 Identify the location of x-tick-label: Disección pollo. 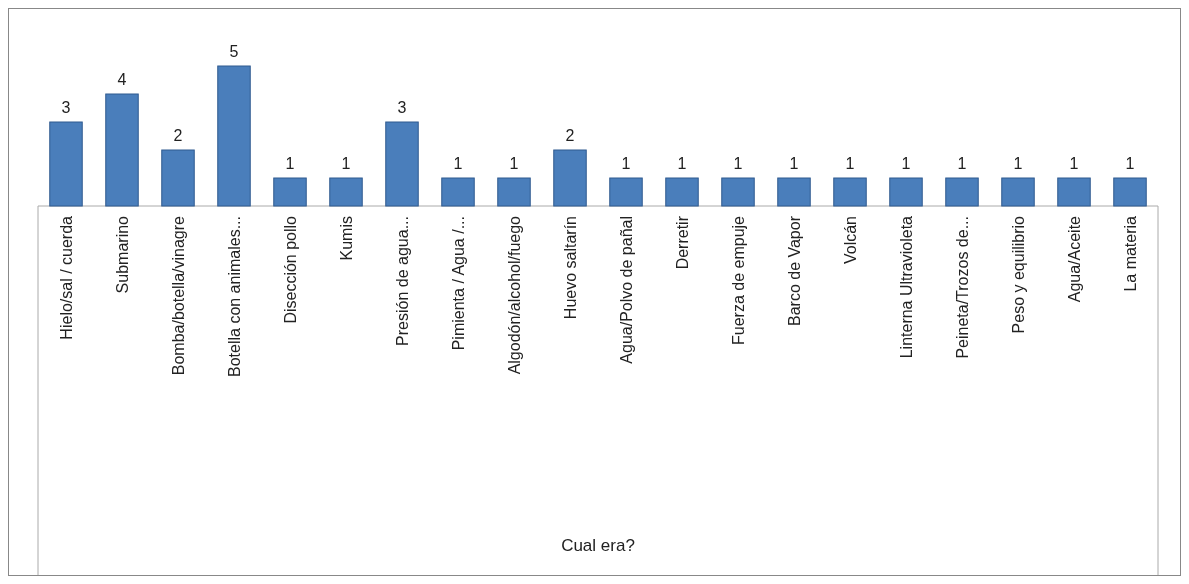
(290, 269).